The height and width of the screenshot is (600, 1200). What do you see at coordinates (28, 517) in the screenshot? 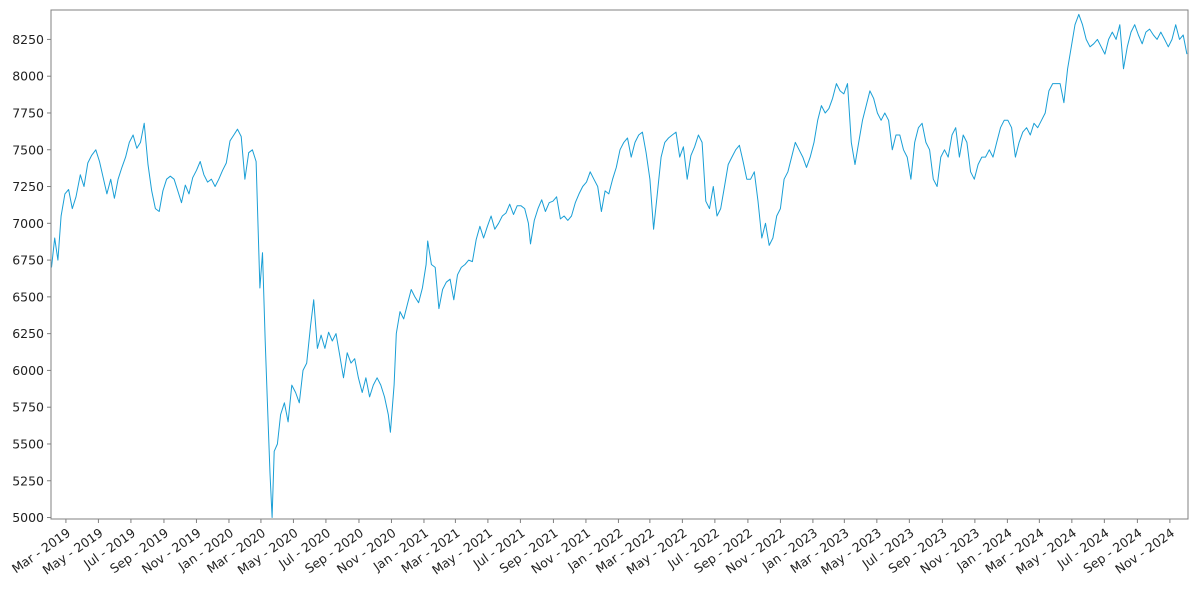
I see `y-tick-label: 5000` at bounding box center [28, 517].